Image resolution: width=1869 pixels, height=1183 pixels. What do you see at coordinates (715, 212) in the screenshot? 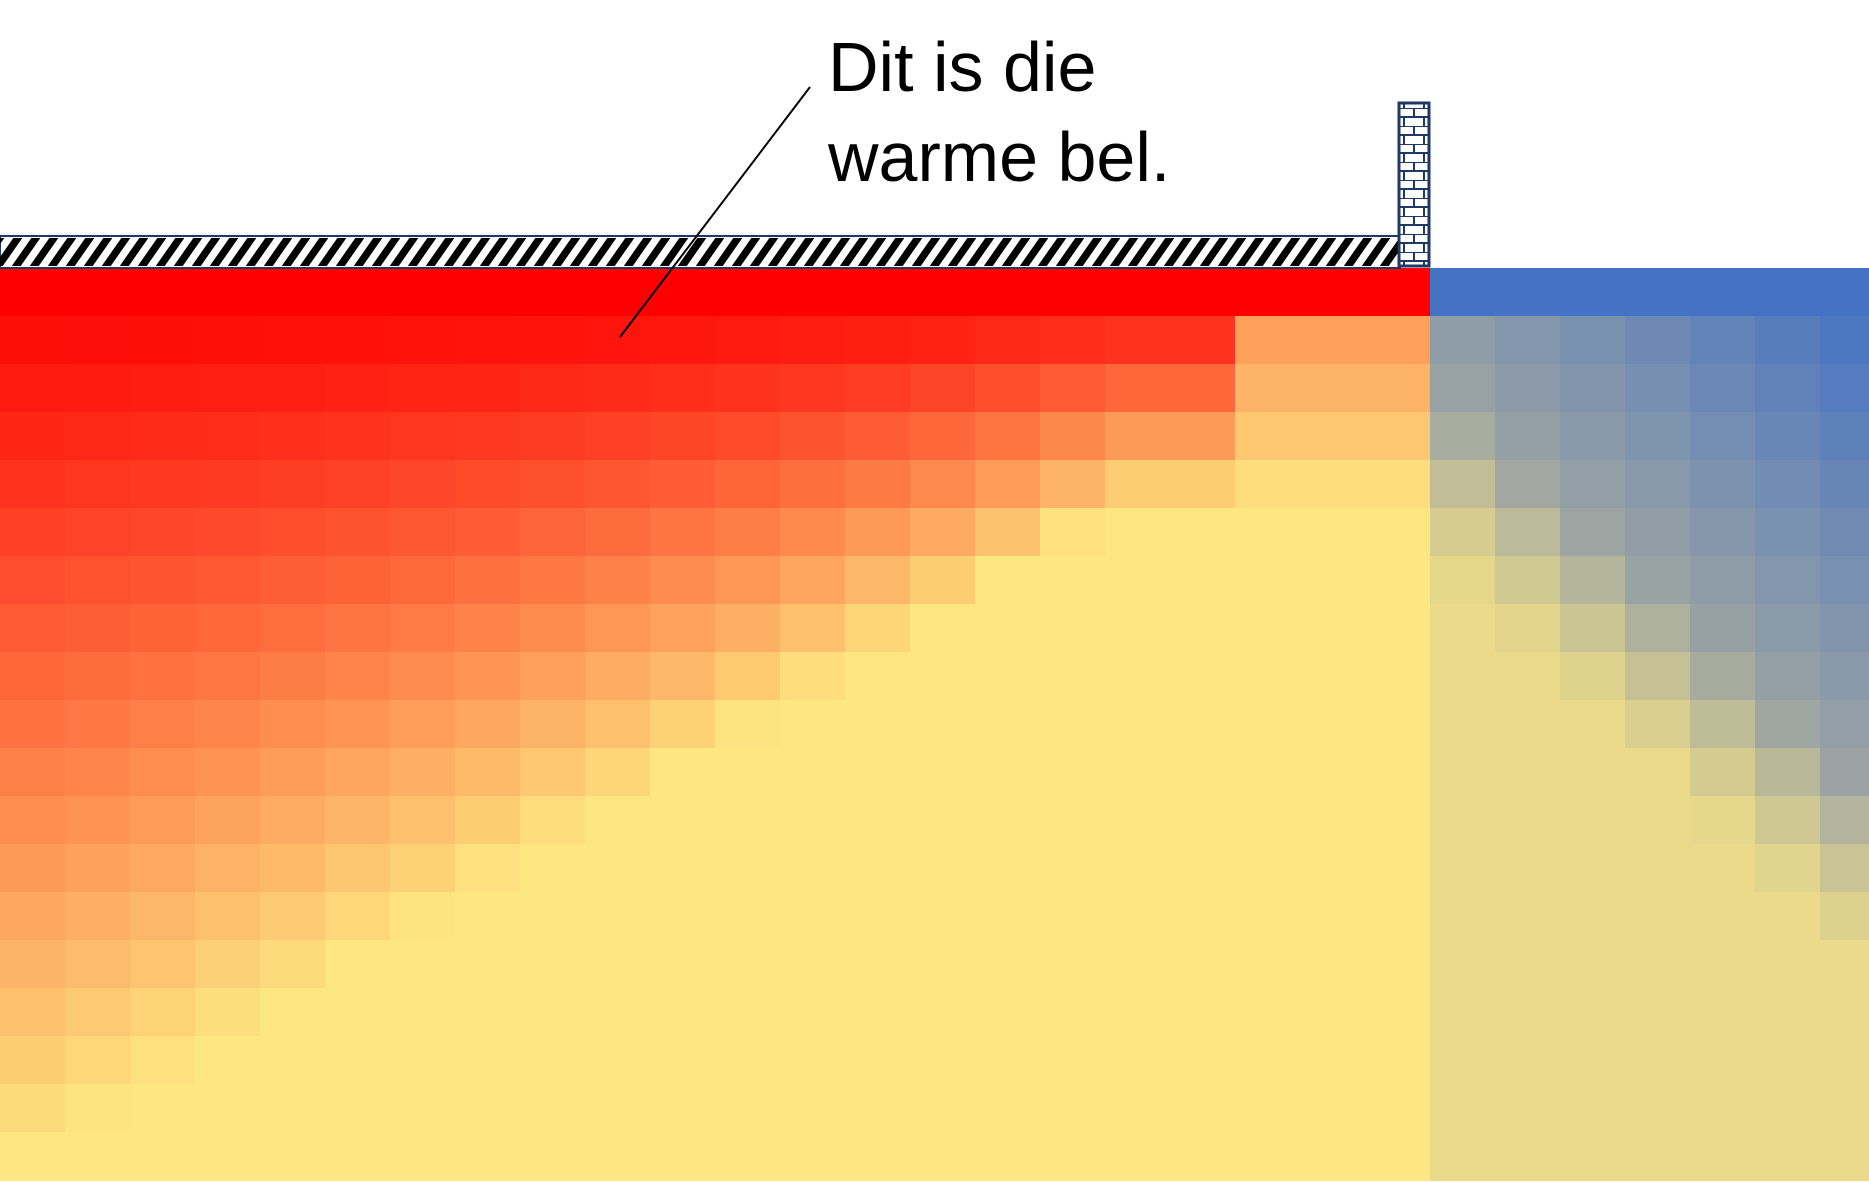
I see `annotation-leader-line` at bounding box center [715, 212].